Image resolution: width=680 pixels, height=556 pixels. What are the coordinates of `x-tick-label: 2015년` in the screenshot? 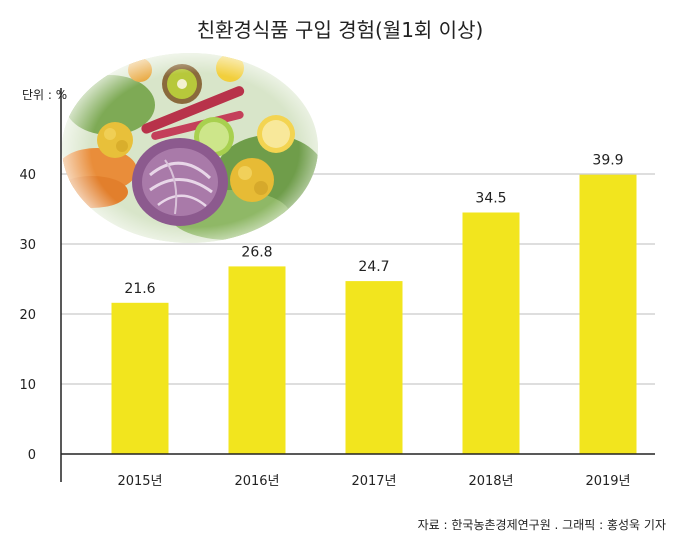 It's located at (139, 481).